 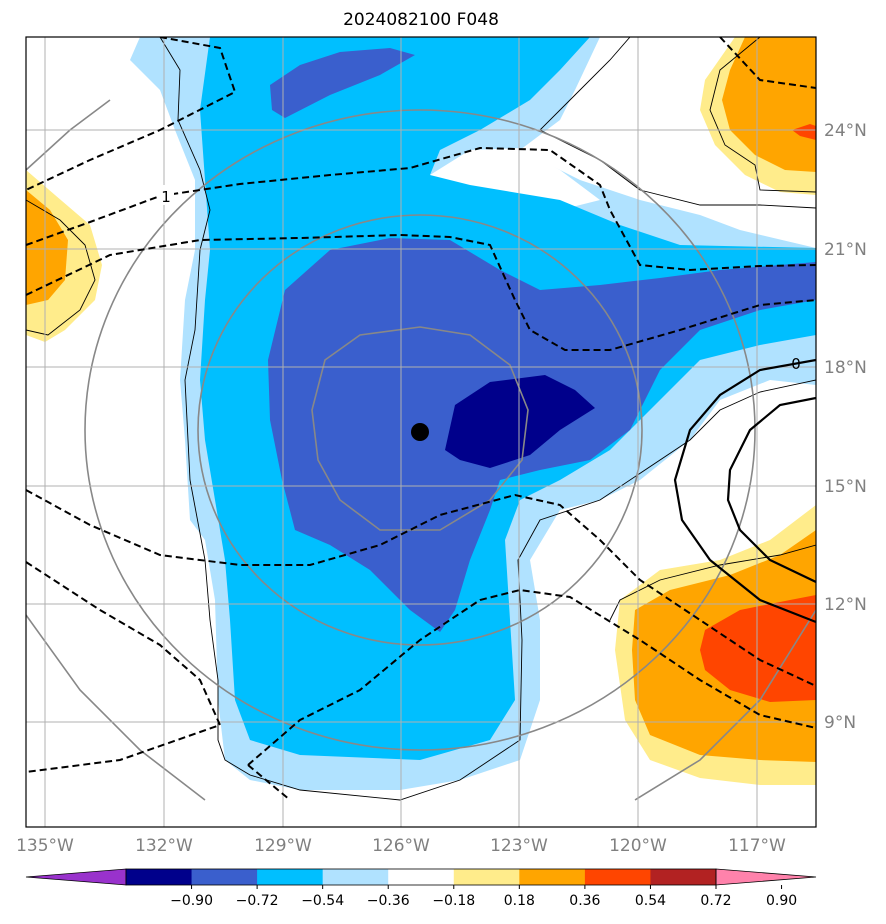 What do you see at coordinates (845, 487) in the screenshot?
I see `lat-label: 15°N` at bounding box center [845, 487].